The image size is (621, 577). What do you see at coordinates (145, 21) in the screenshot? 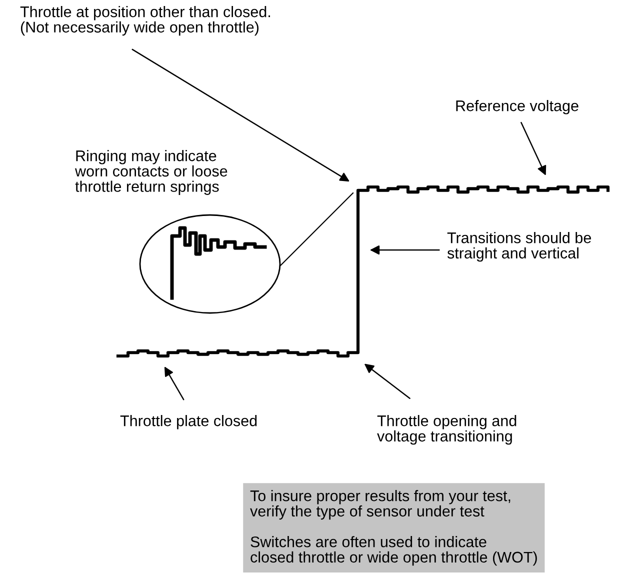
I see `text: Throttle at position other than closed. (Not necessarily wide open throttle)` at bounding box center [145, 21].